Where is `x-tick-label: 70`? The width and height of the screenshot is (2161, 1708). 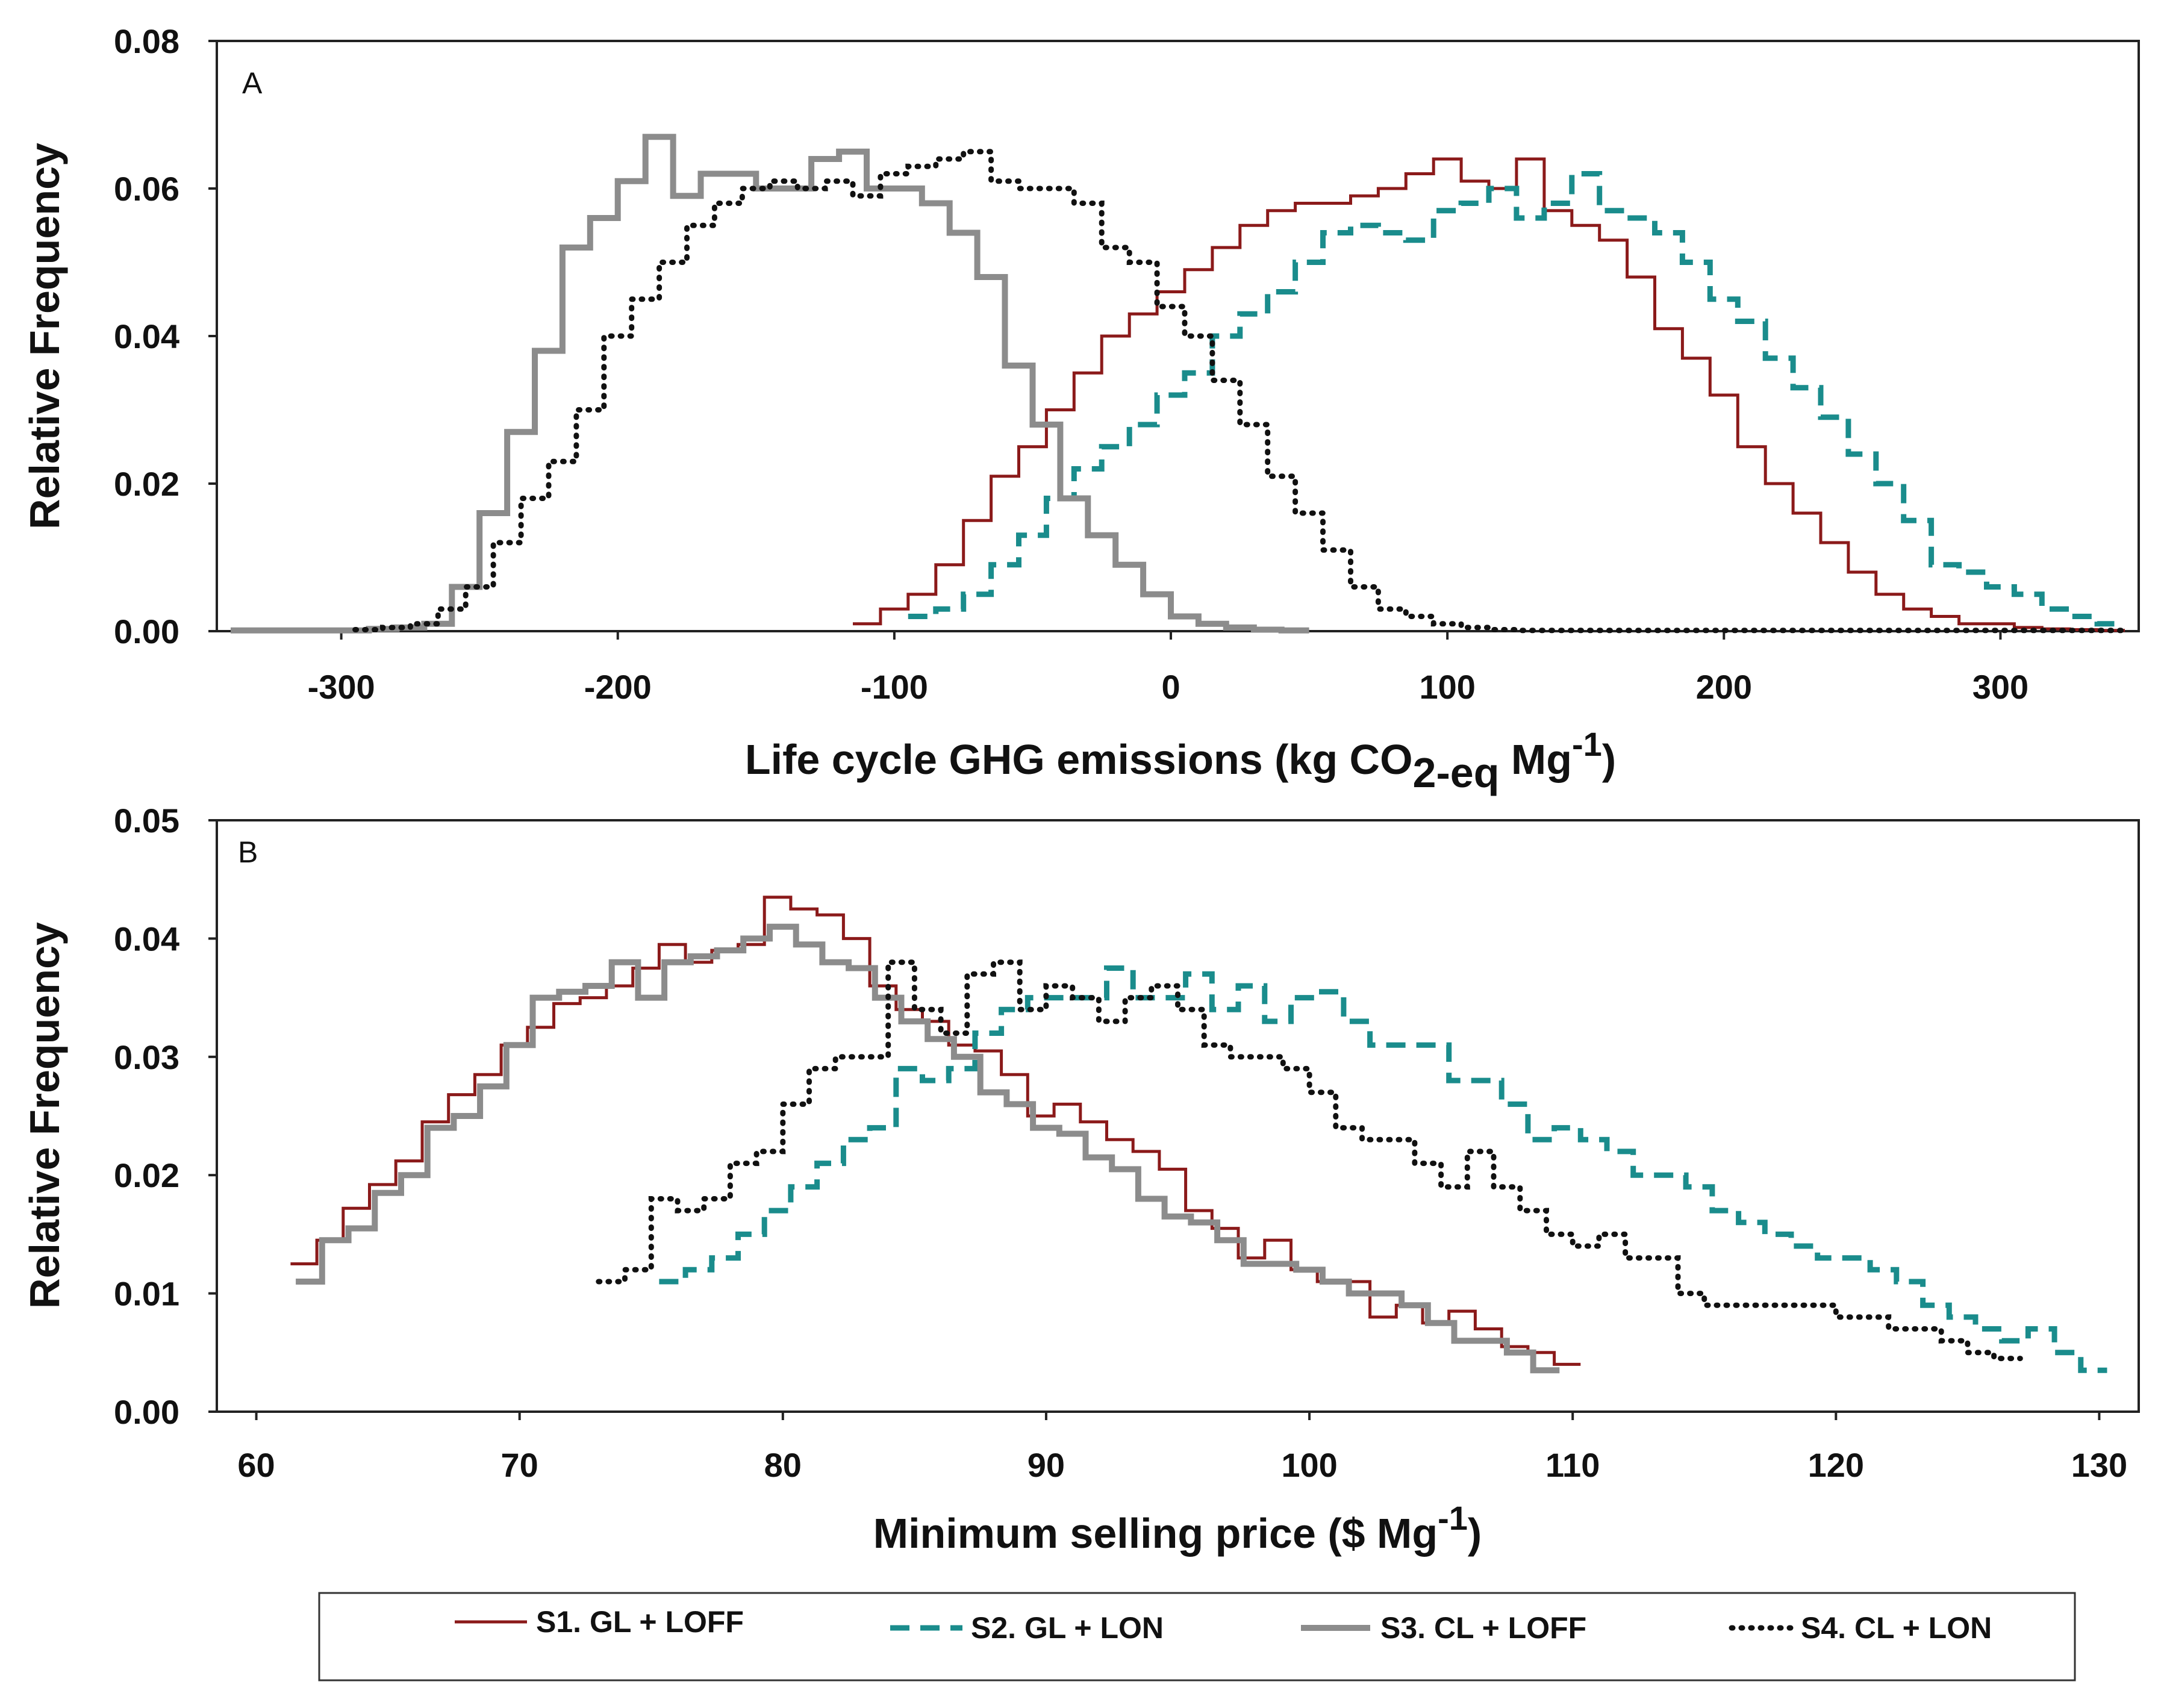
x-tick-label: 70 is located at coordinates (519, 1465).